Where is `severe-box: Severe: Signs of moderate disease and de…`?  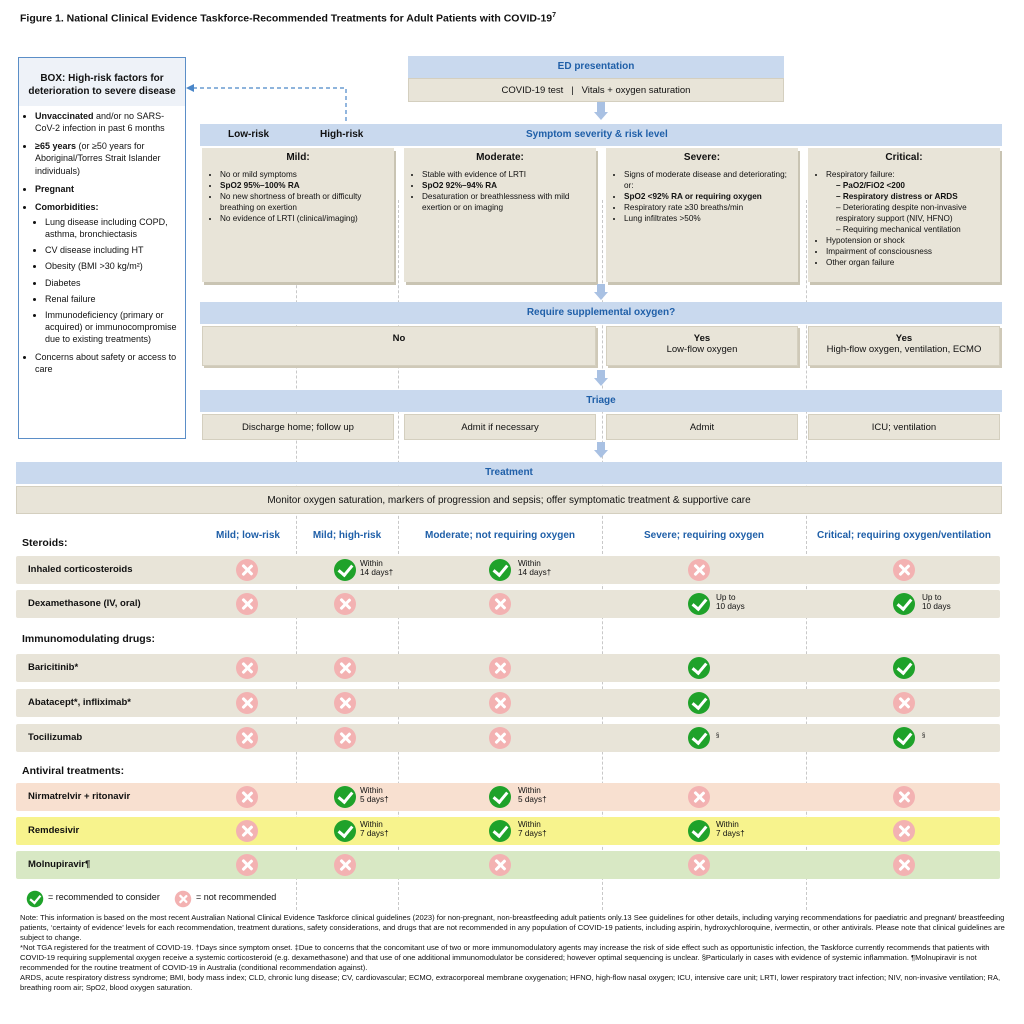 severe-box: Severe: Signs of moderate disease and de… is located at coordinates (702, 215).